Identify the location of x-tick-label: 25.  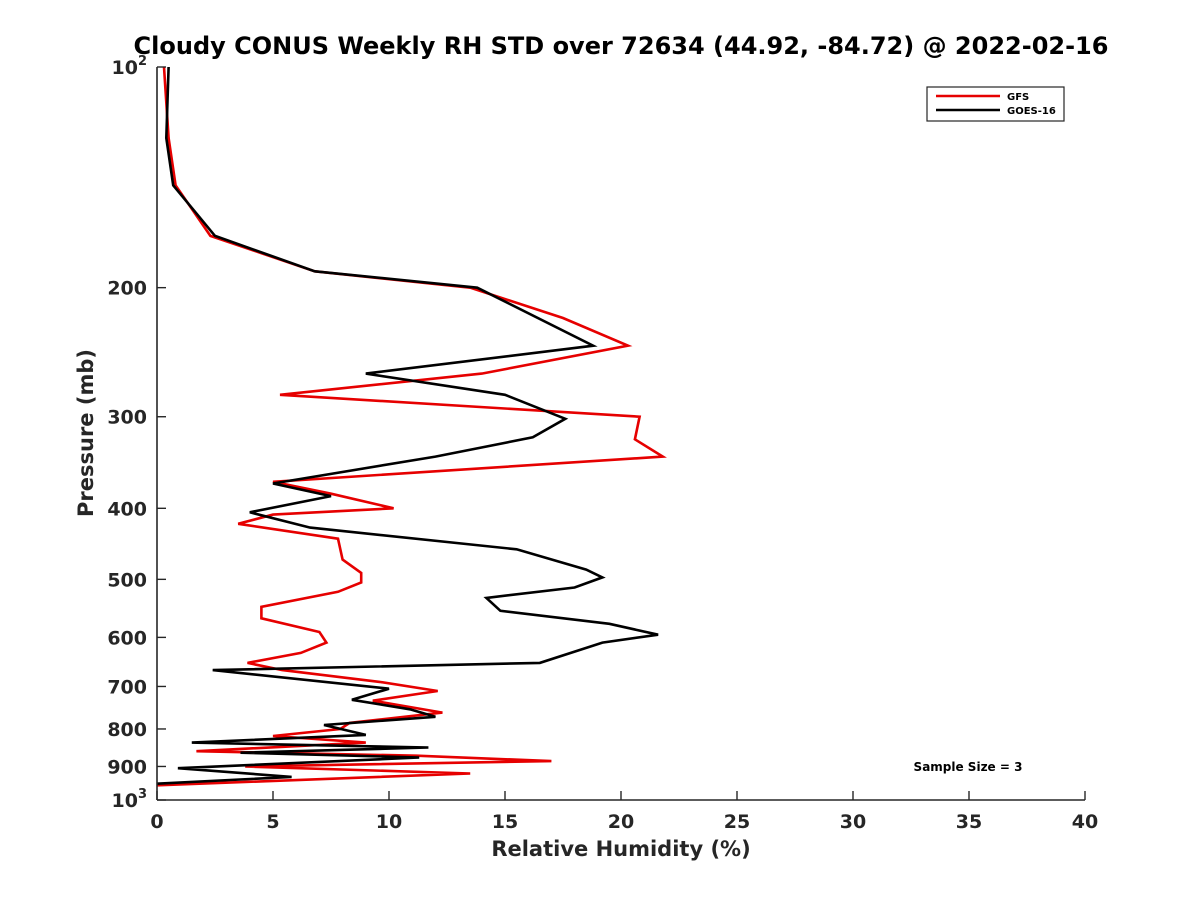
(737, 822).